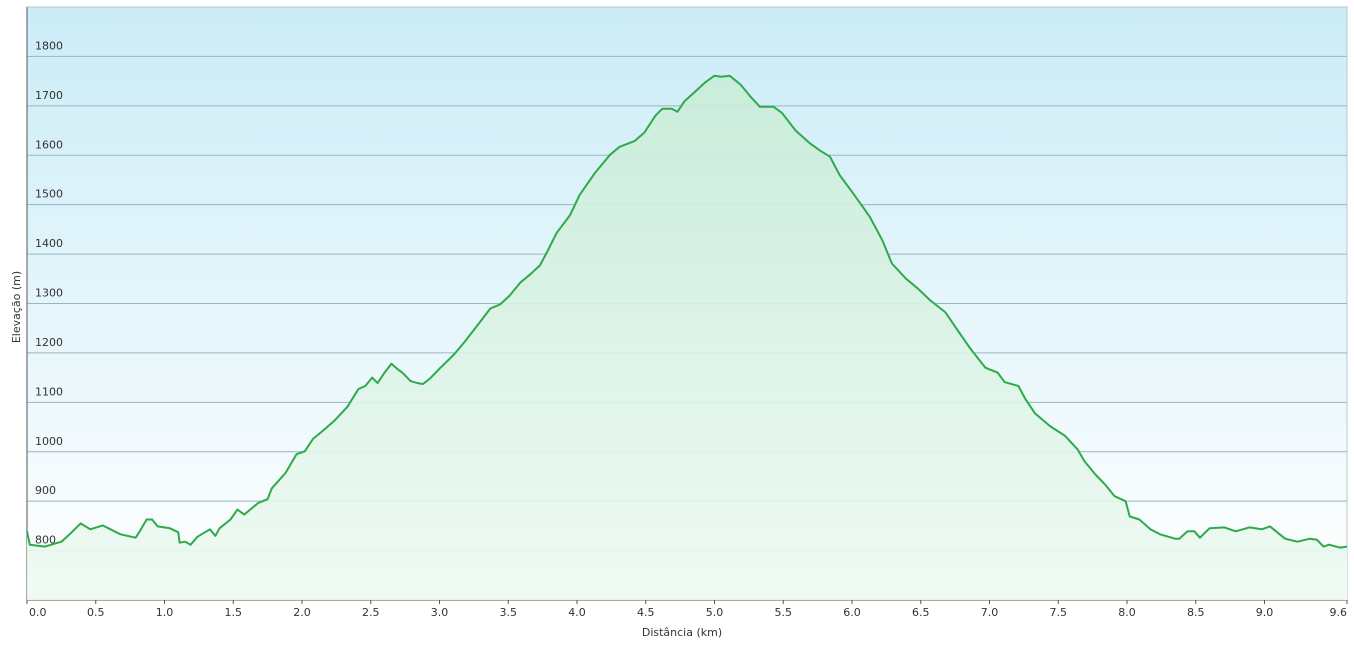 The image size is (1354, 648). What do you see at coordinates (49, 391) in the screenshot?
I see `y-tick-label: 1100` at bounding box center [49, 391].